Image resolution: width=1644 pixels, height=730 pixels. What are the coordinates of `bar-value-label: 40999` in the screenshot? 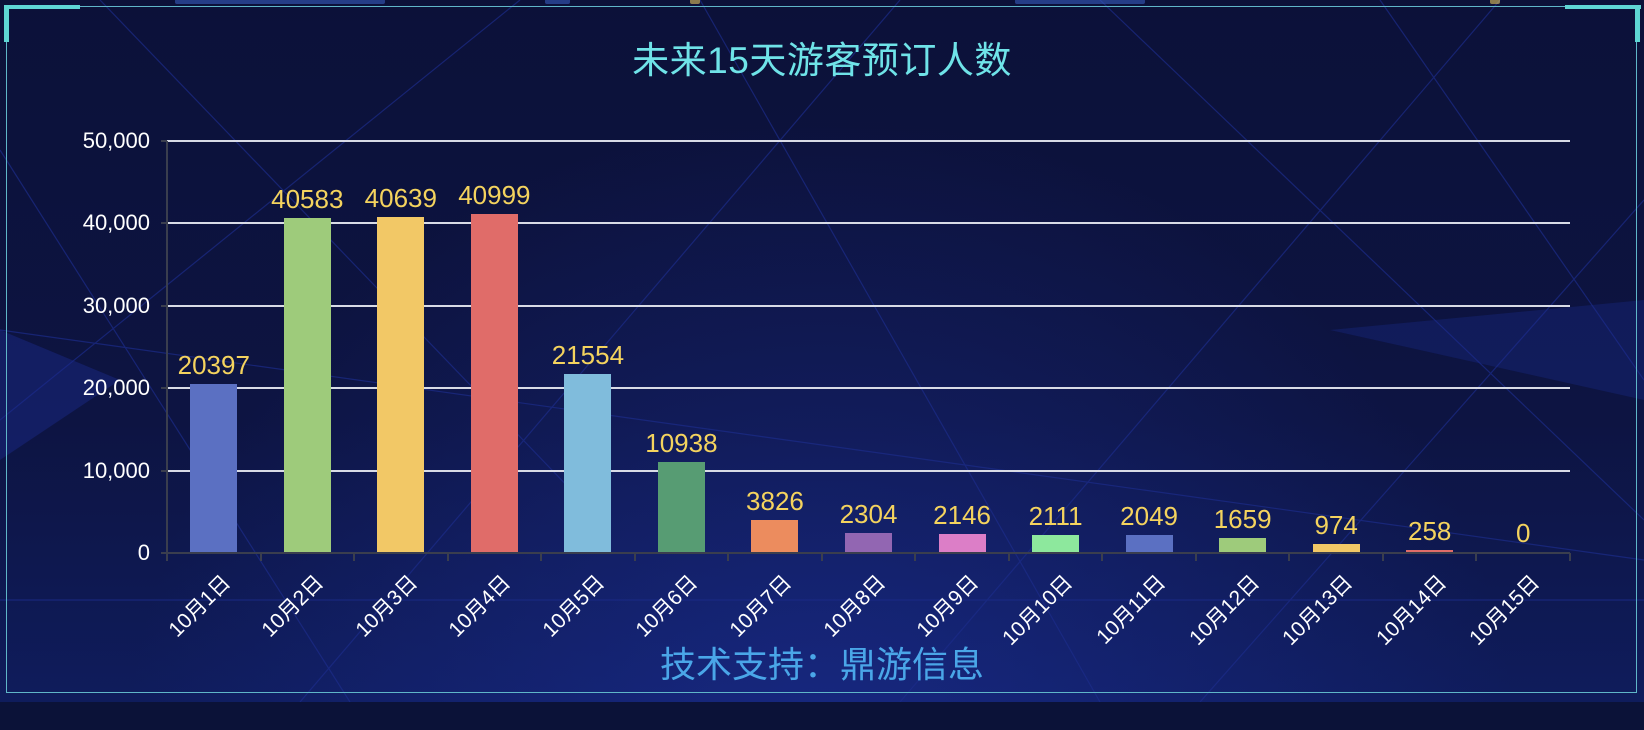 It's located at (494, 195).